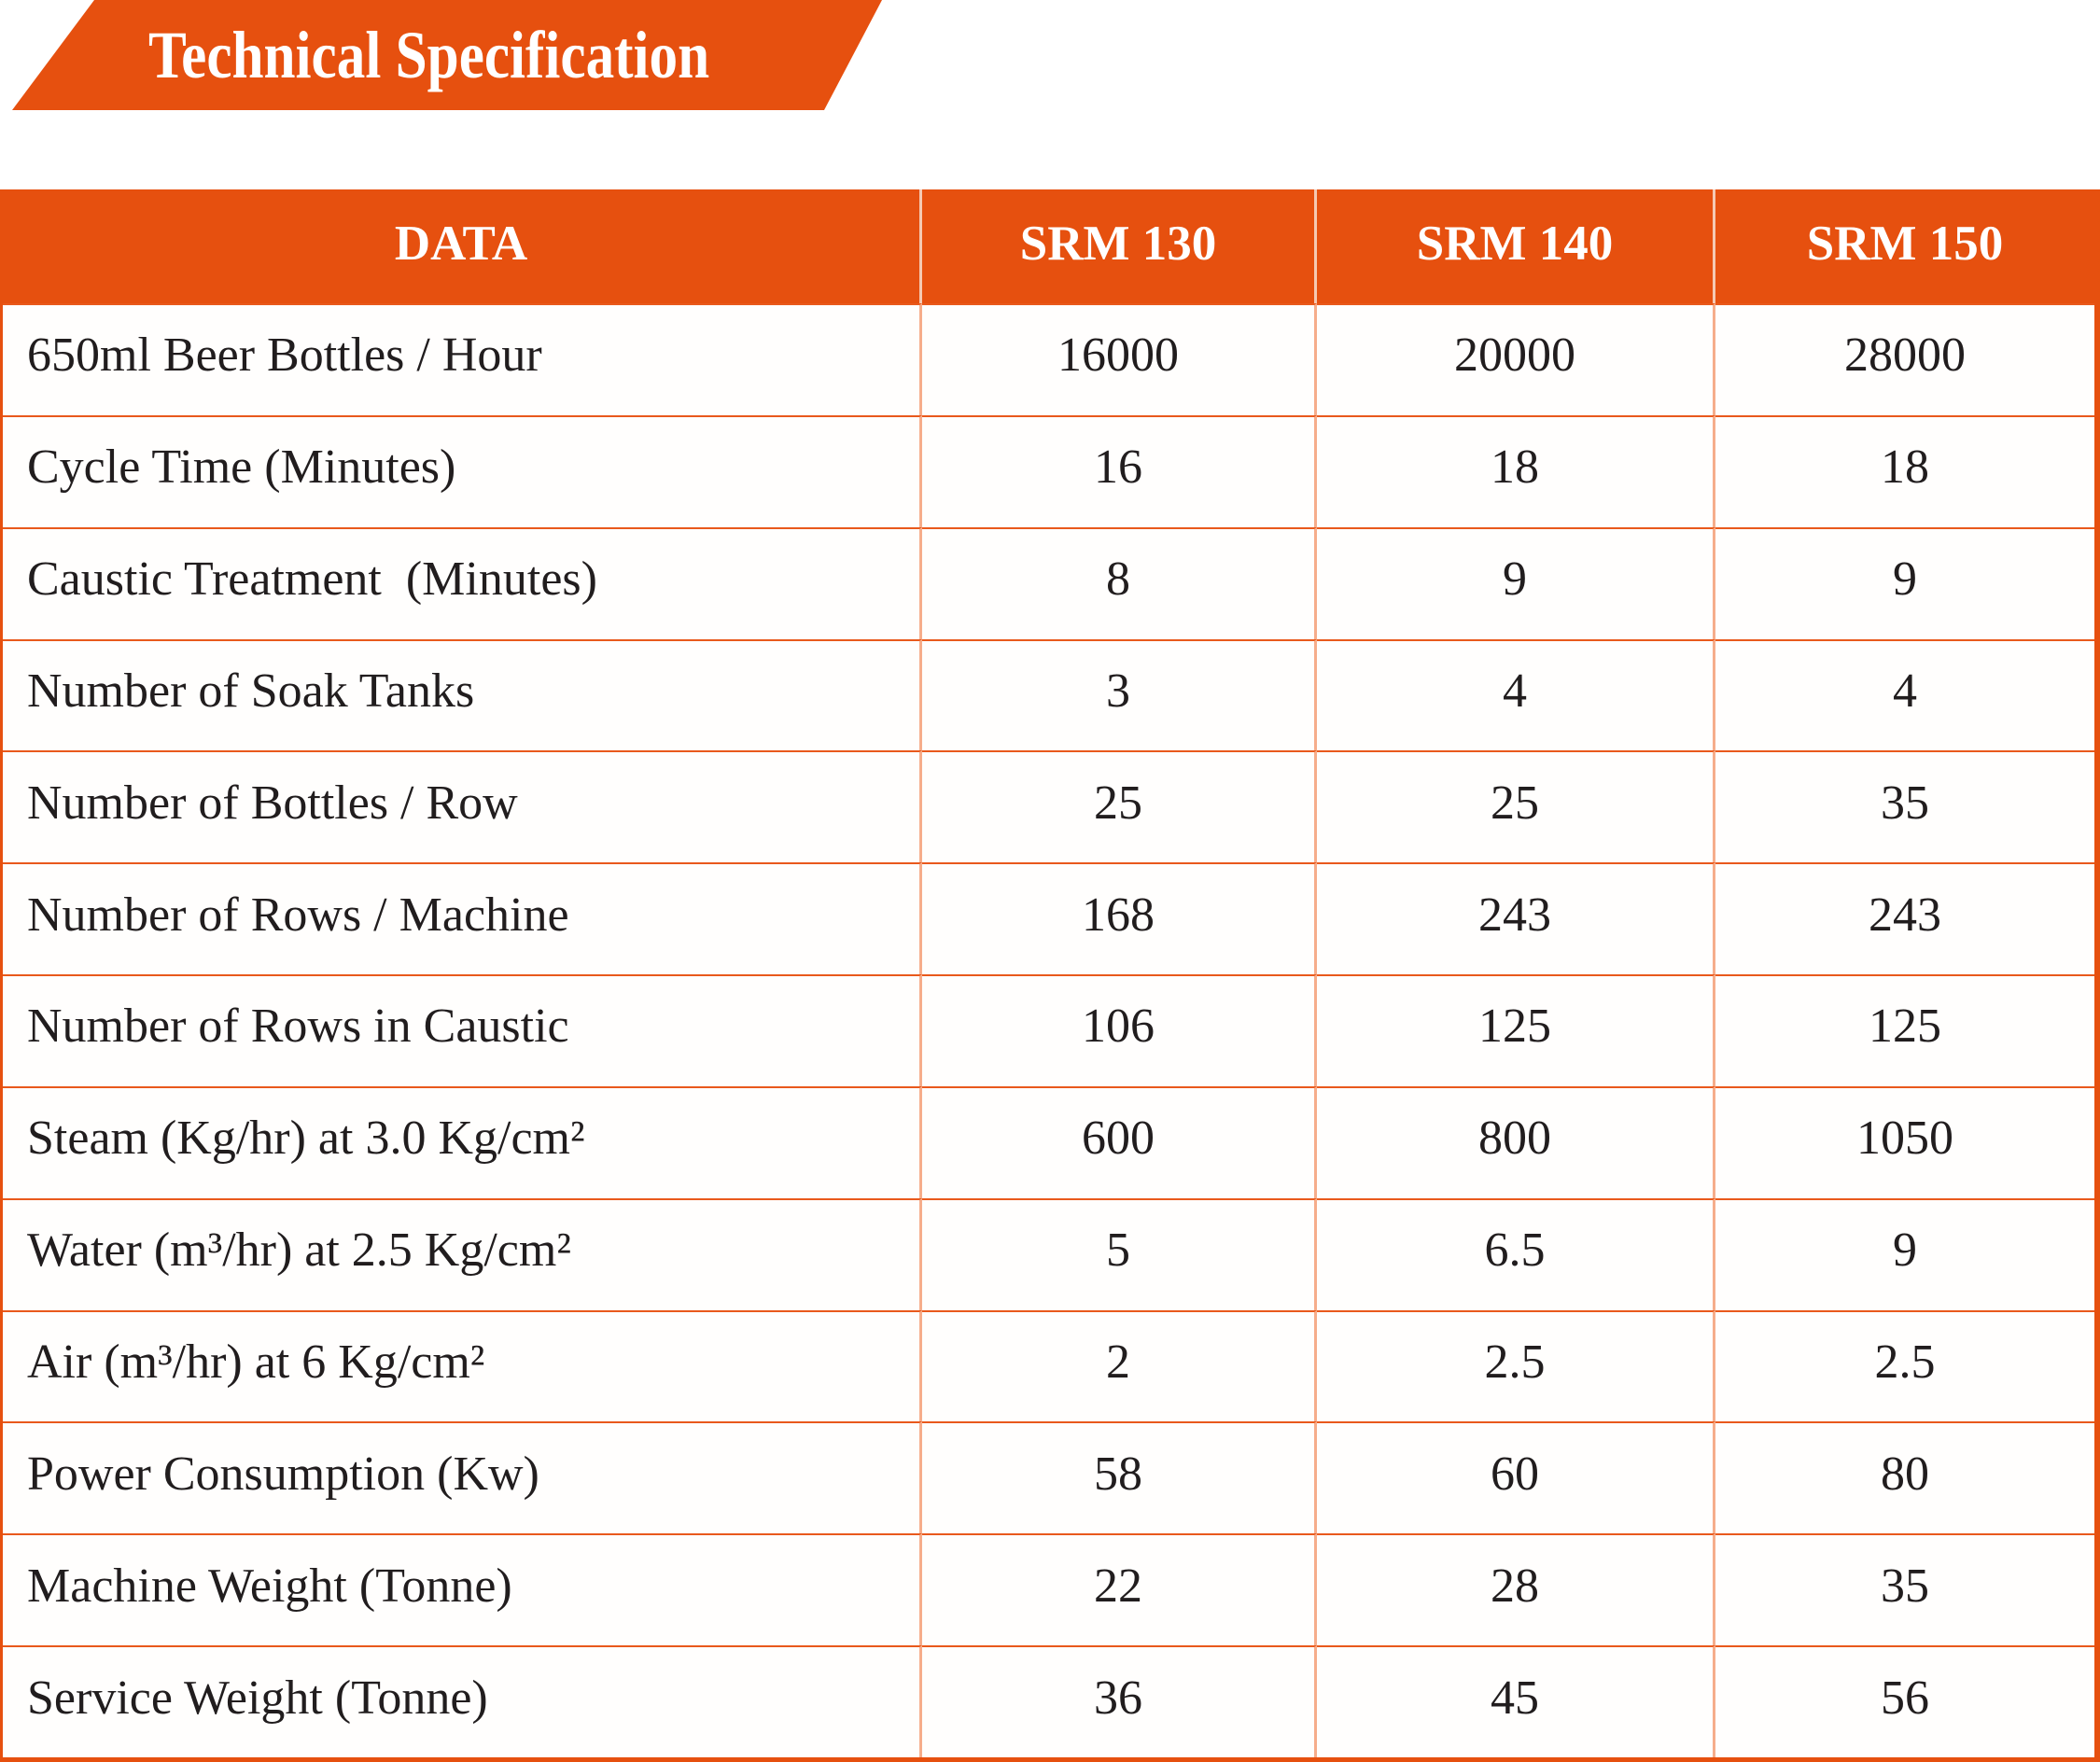 Image resolution: width=2100 pixels, height=1762 pixels. I want to click on cell-value: 800, so click(1516, 1141).